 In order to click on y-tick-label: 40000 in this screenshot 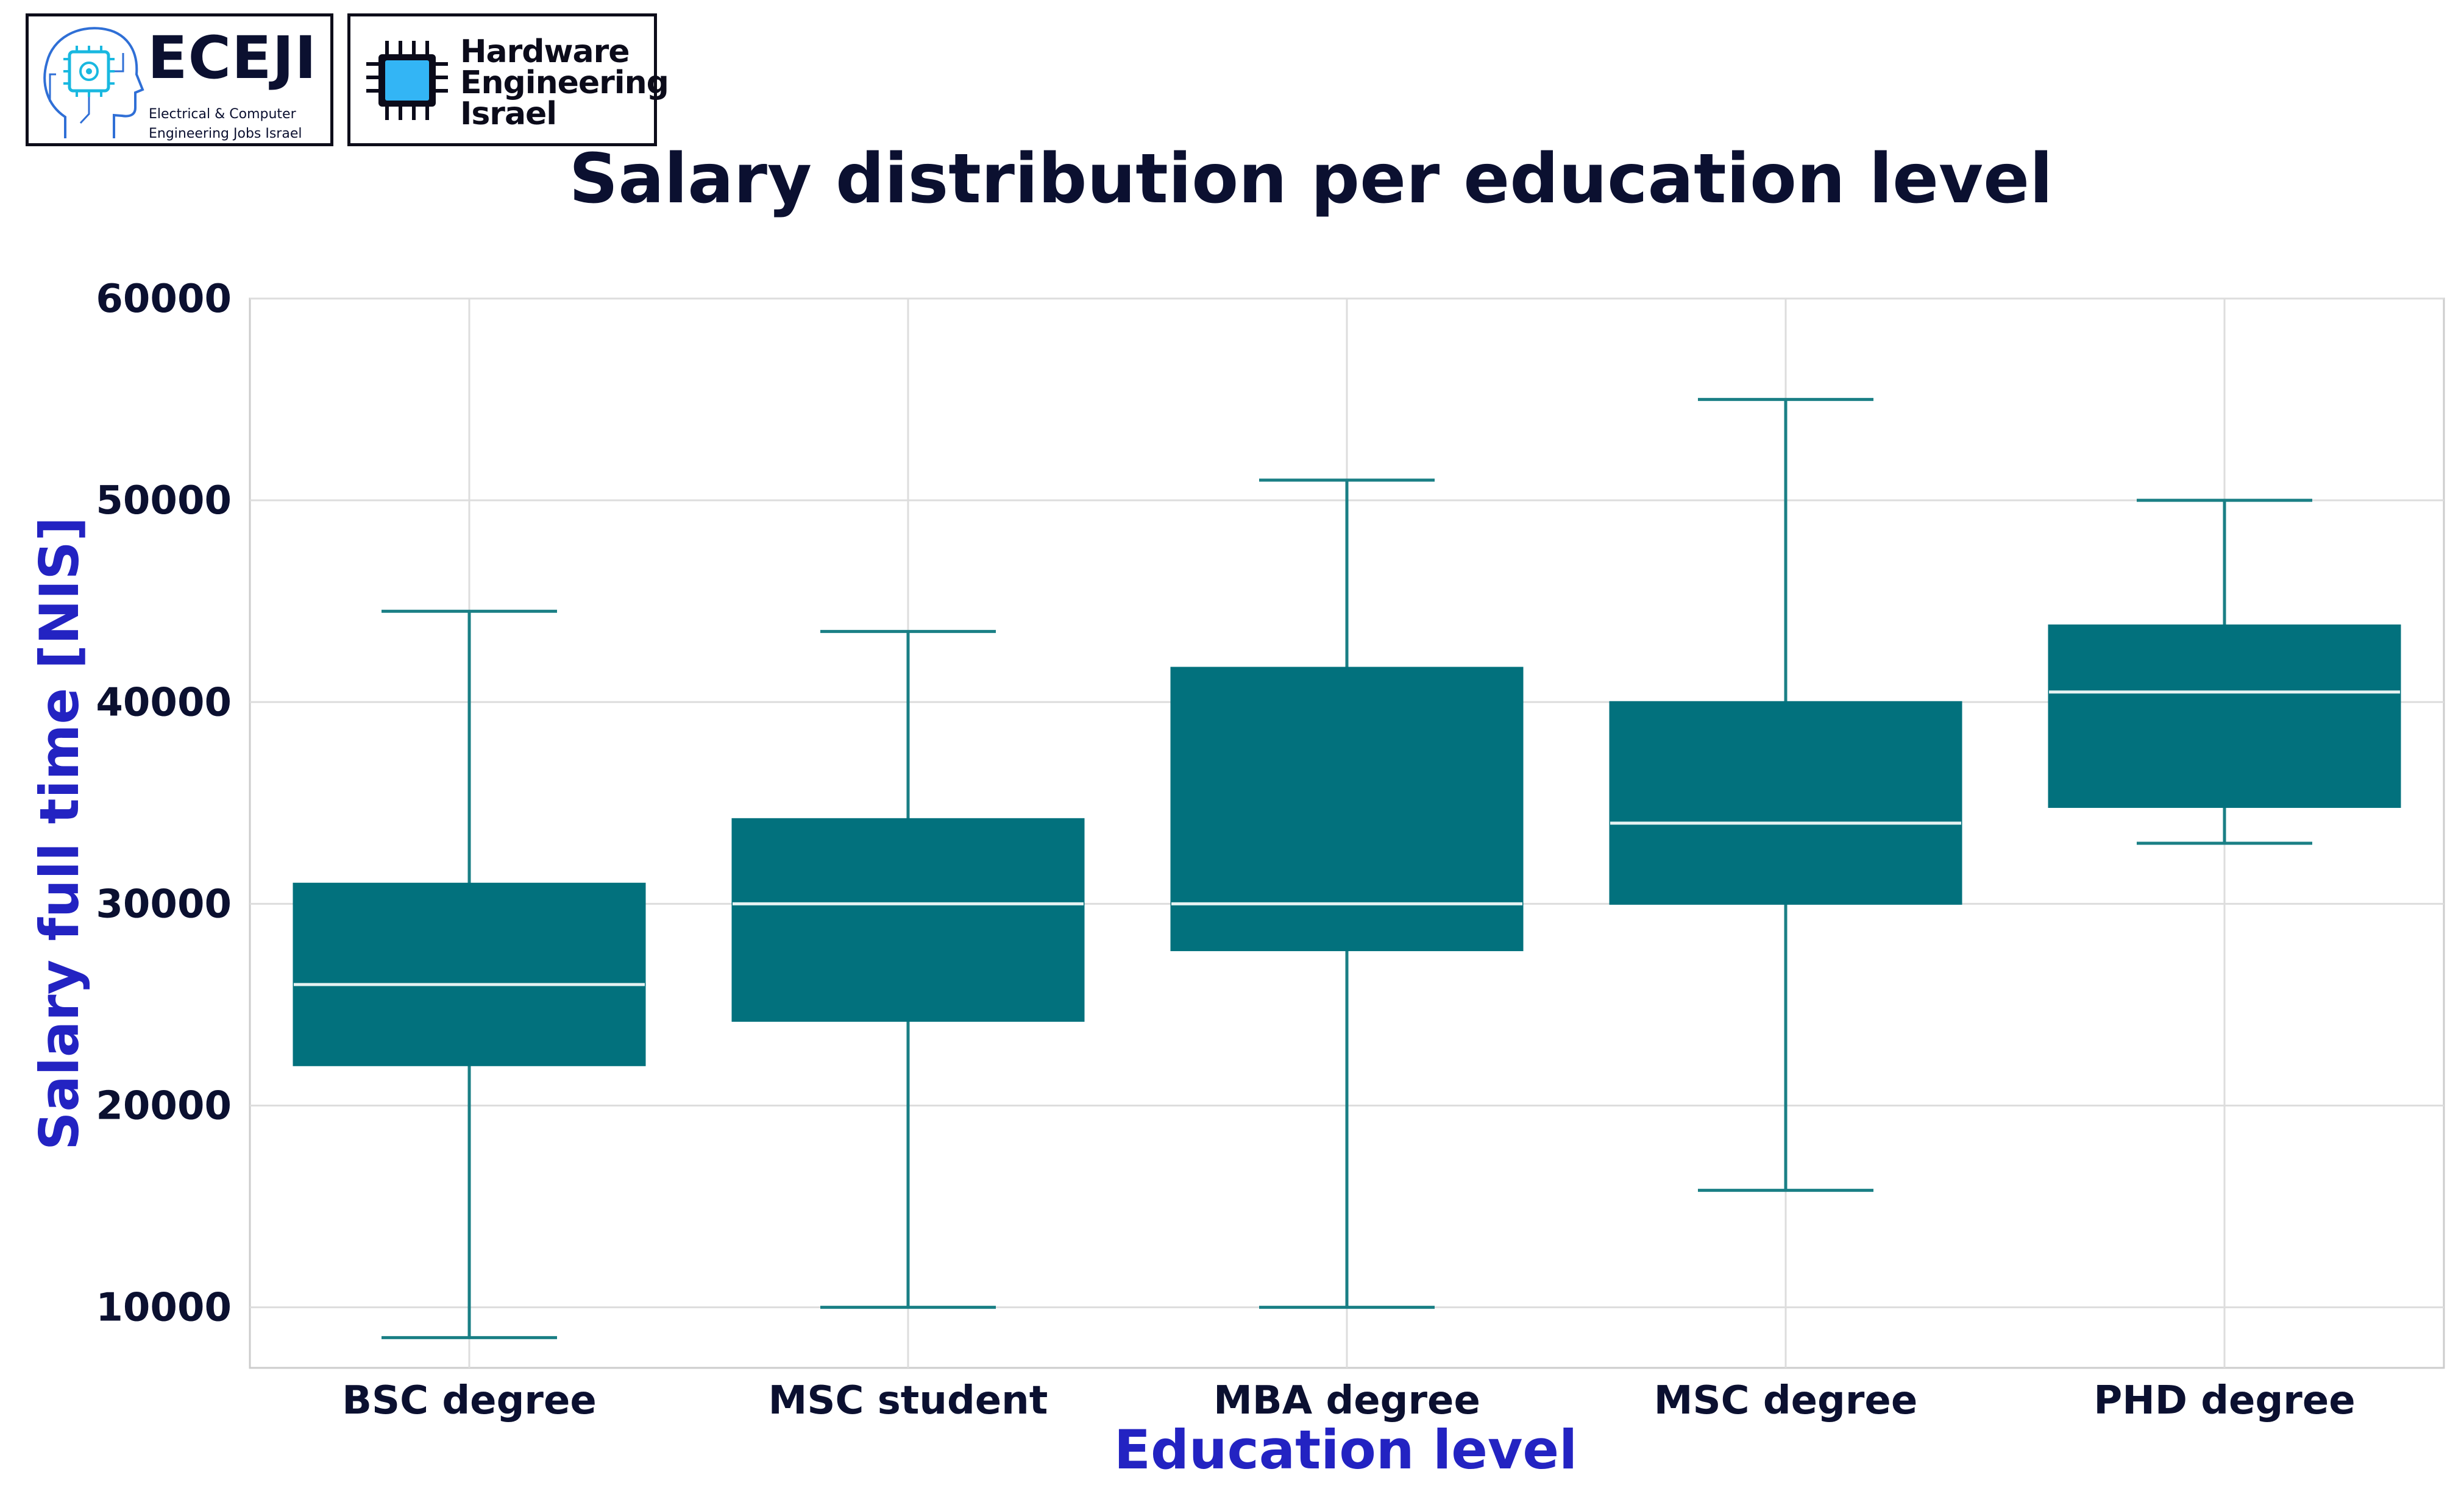, I will do `click(164, 703)`.